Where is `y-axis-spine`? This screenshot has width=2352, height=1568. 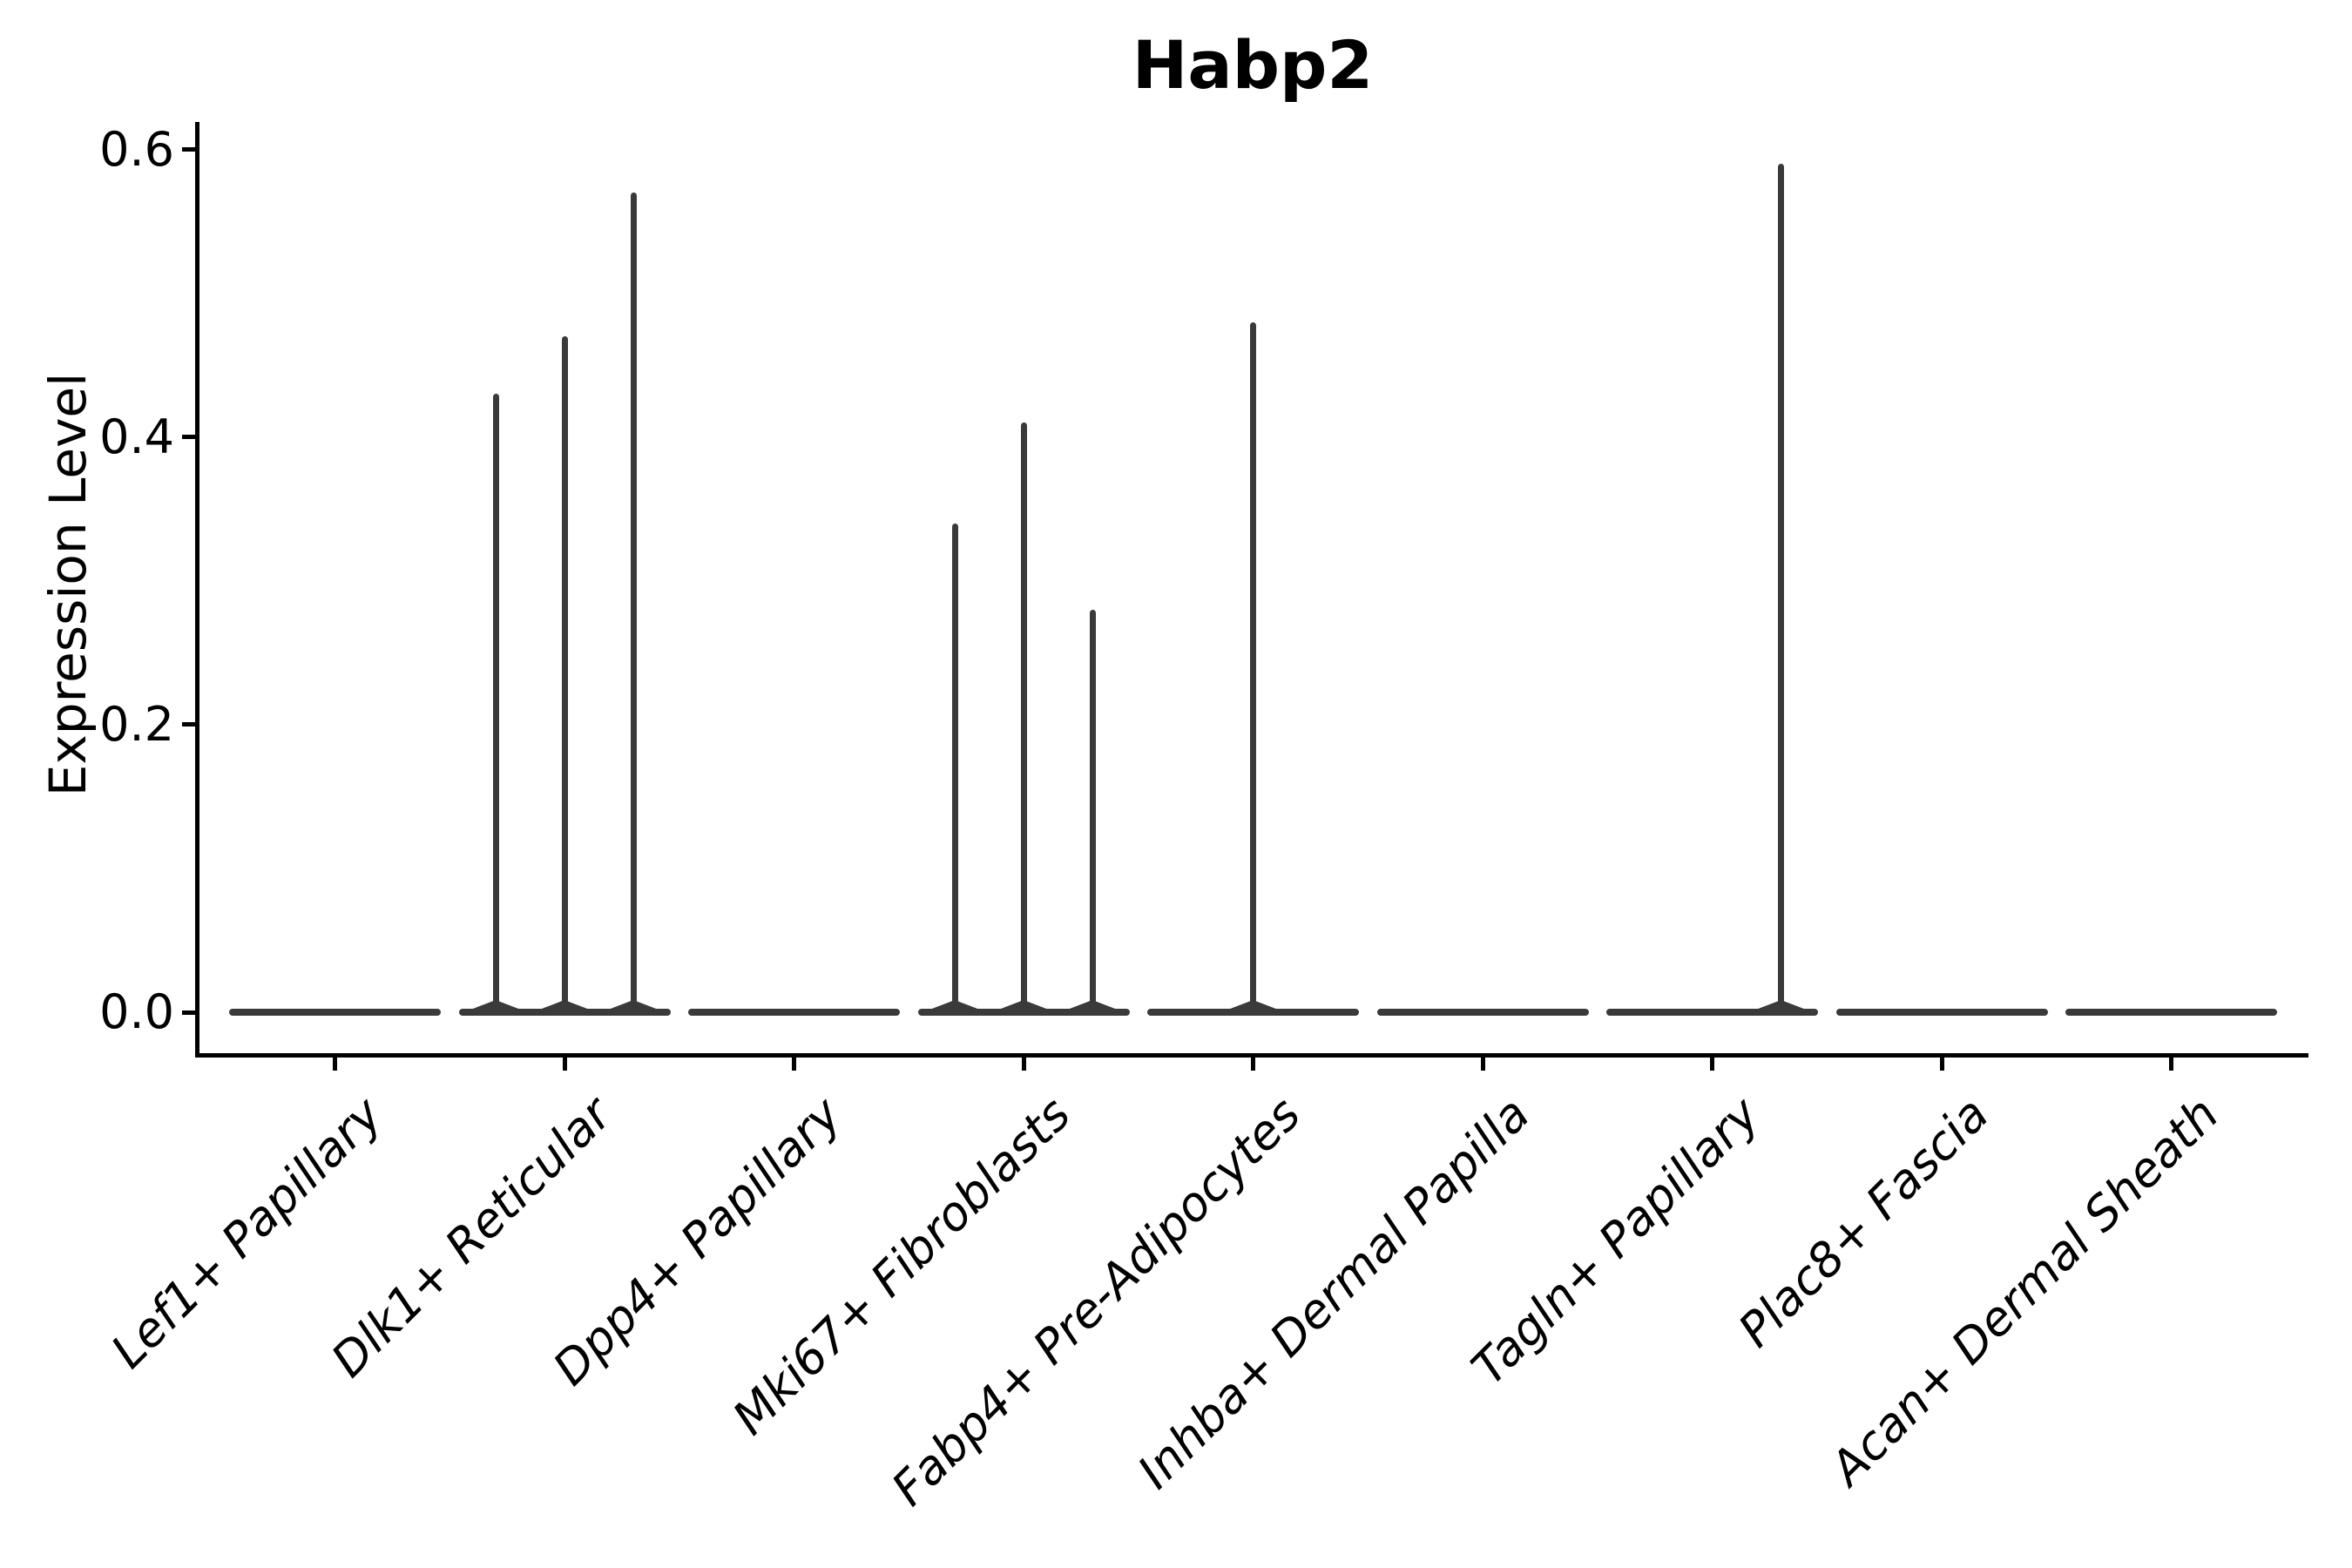 y-axis-spine is located at coordinates (197, 590).